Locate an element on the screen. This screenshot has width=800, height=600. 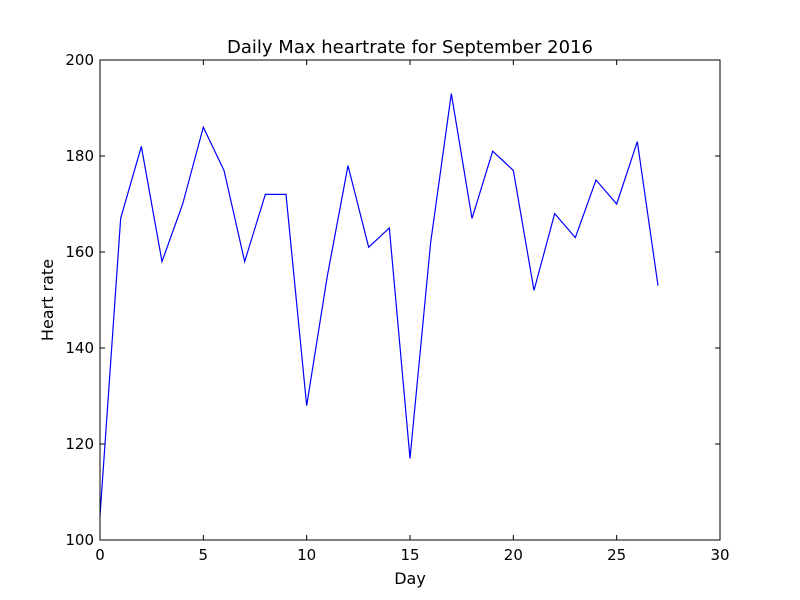
x-tick-label: 30 is located at coordinates (719, 555).